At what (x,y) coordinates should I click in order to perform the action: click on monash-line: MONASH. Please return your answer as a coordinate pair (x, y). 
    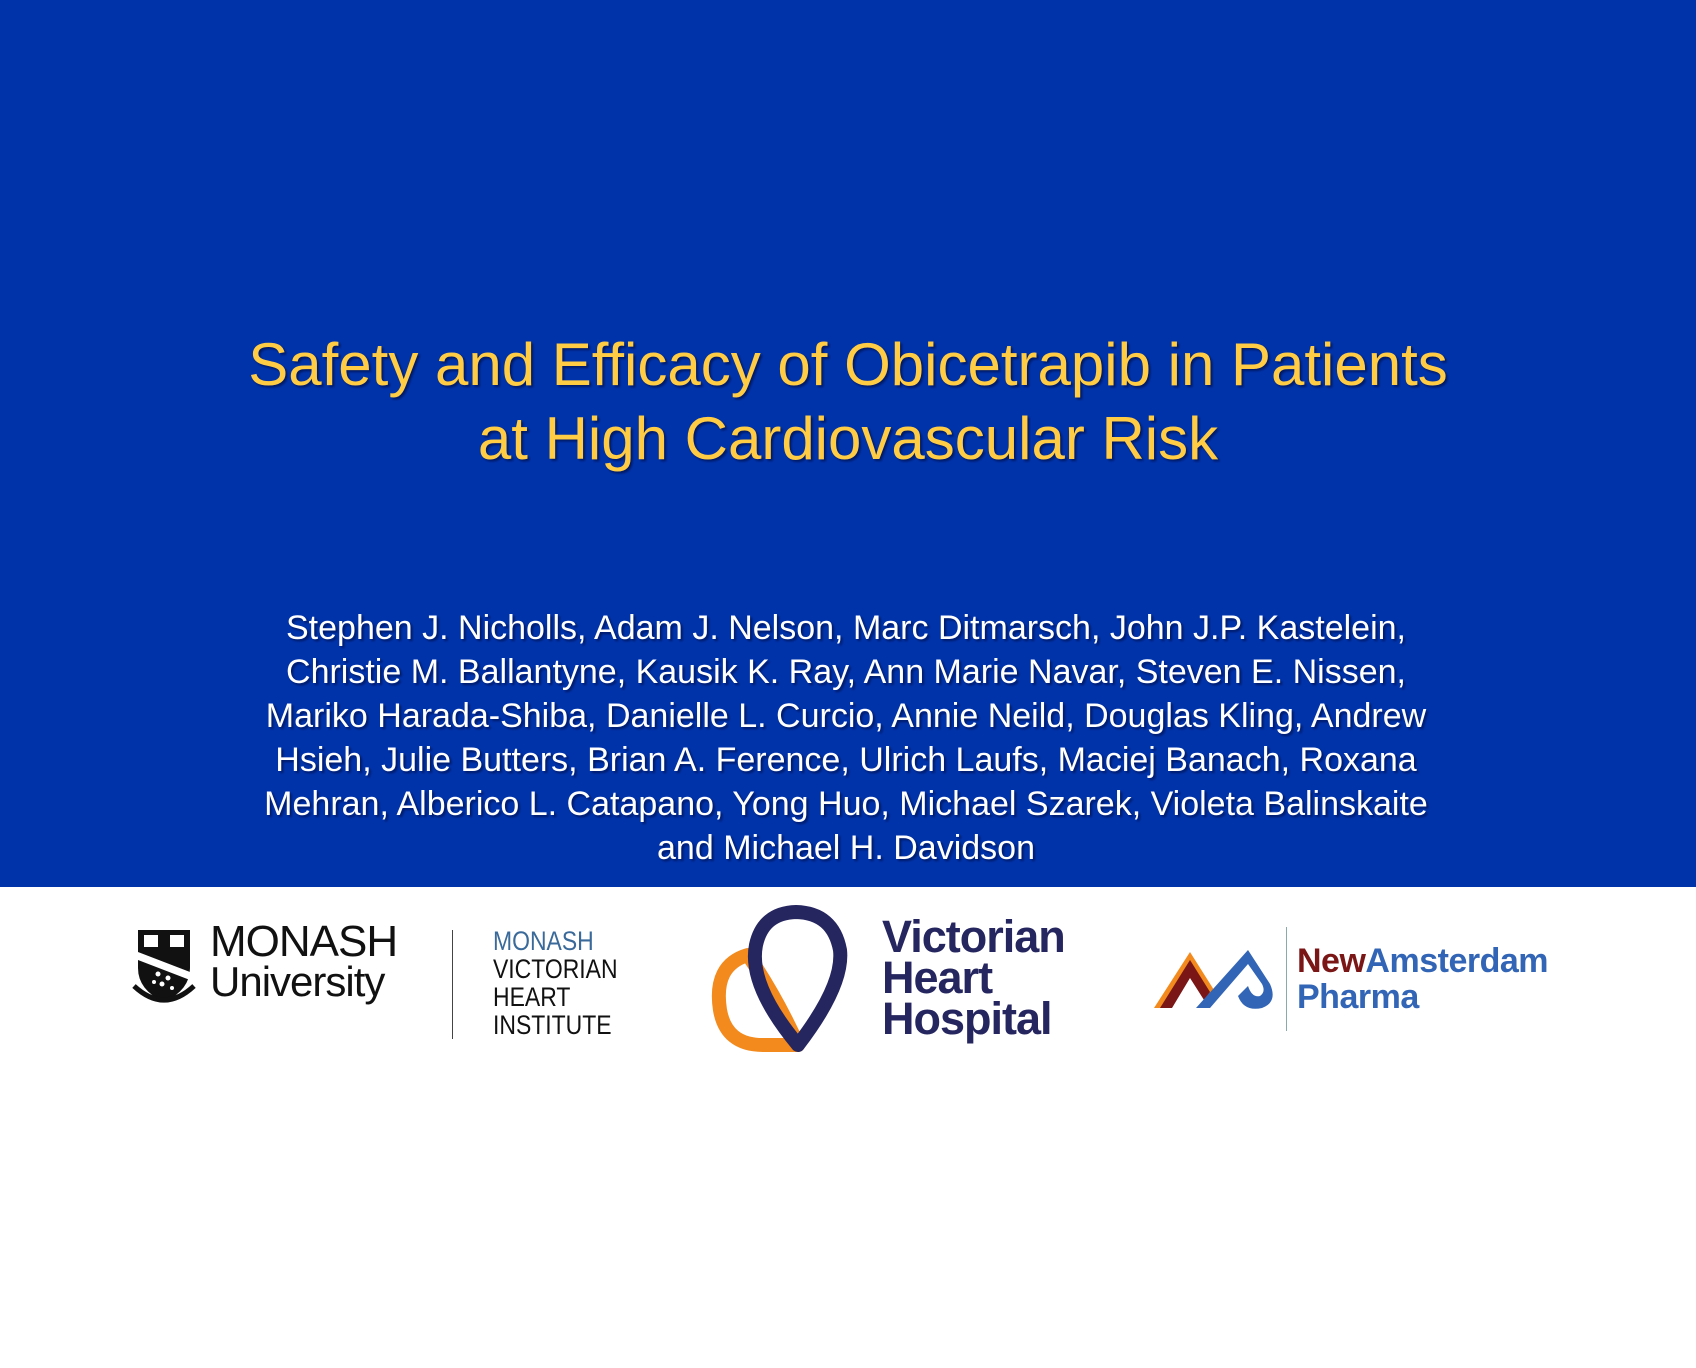
    Looking at the image, I should click on (304, 941).